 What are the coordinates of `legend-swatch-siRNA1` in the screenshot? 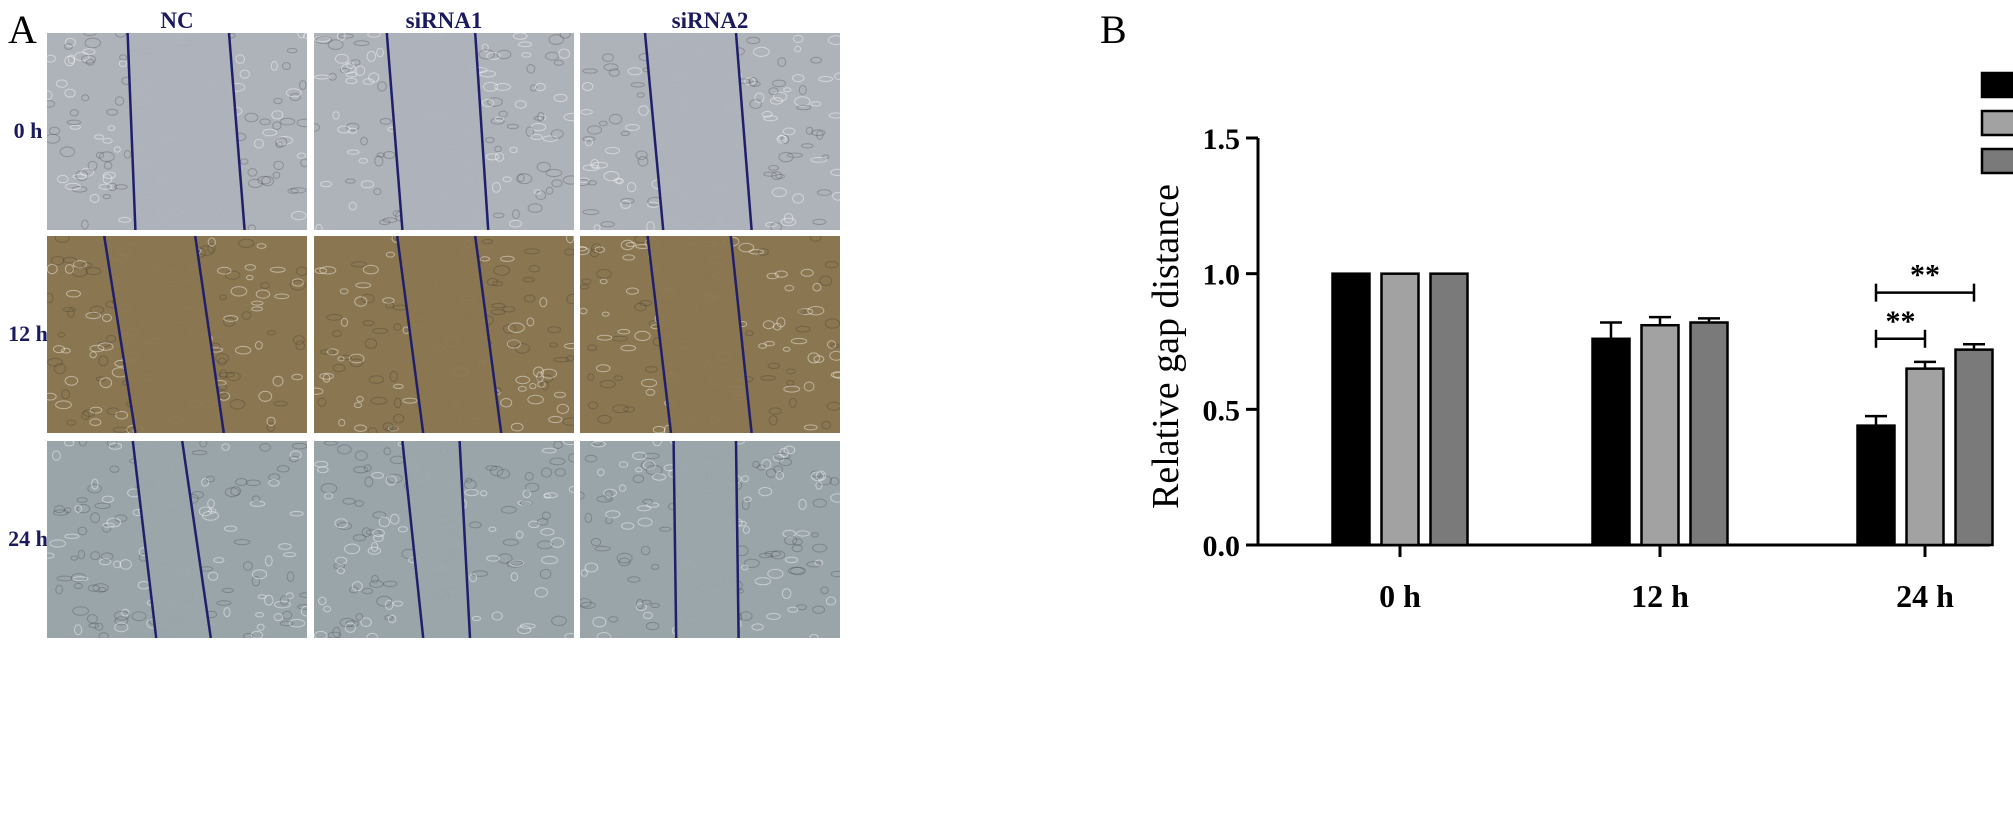 It's located at (1996, 123).